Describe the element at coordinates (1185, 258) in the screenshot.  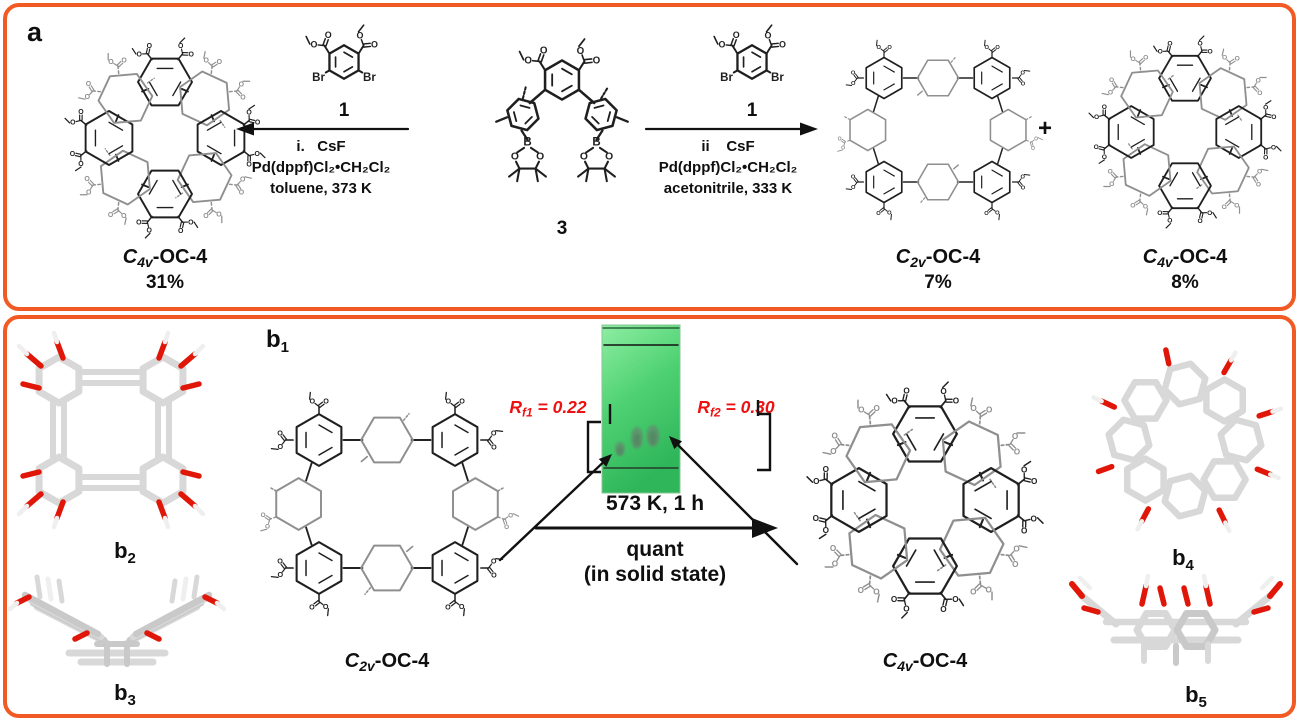
I see `product2-name: C4v-OC-4` at that location.